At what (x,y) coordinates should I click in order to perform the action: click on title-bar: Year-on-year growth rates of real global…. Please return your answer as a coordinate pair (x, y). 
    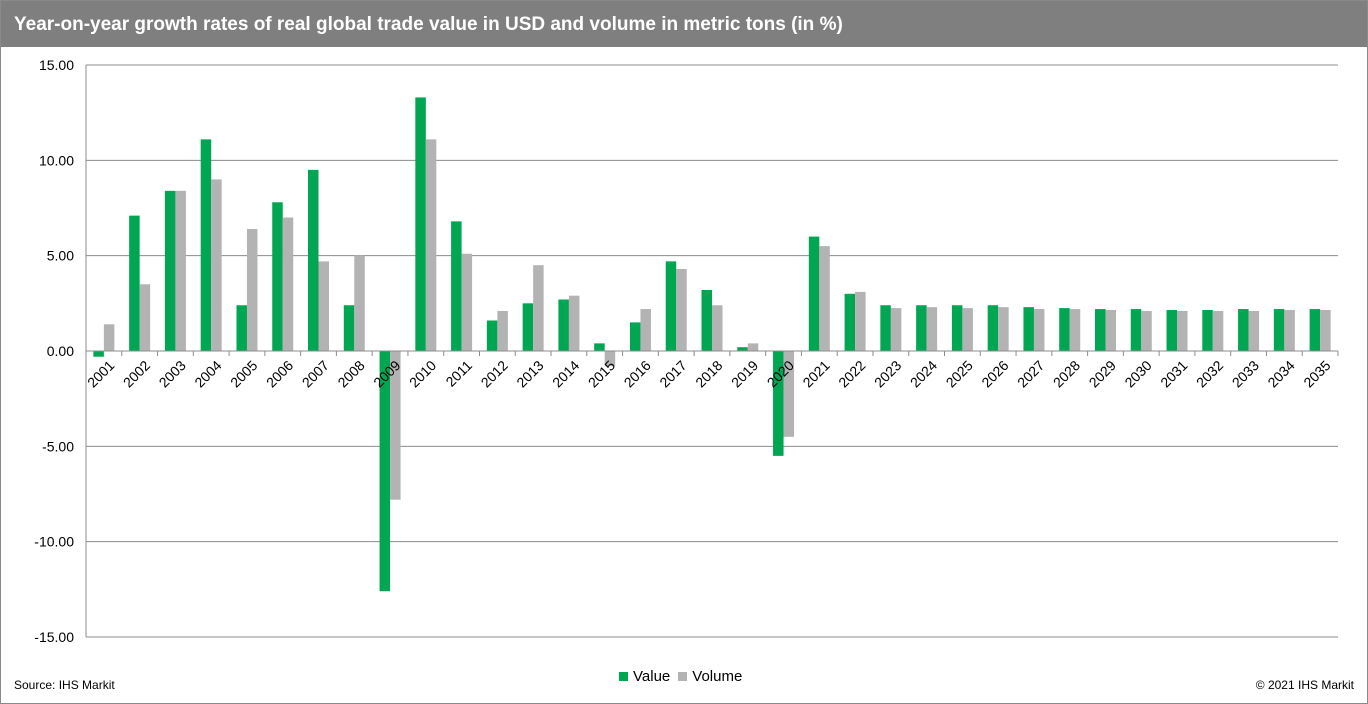
    Looking at the image, I should click on (684, 24).